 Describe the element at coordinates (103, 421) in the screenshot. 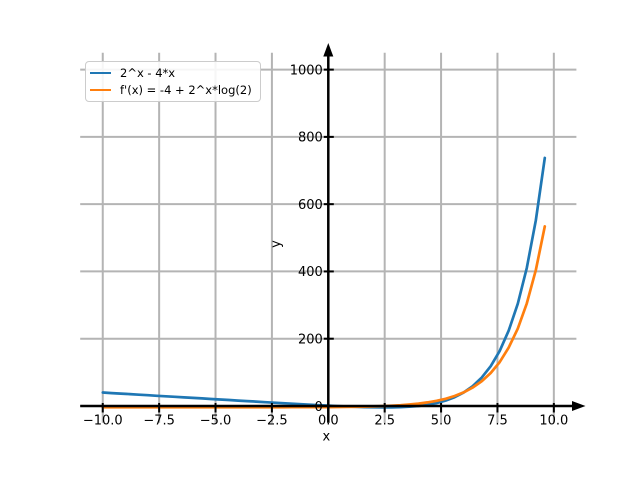

I see `x-tick-label: −10.0` at that location.